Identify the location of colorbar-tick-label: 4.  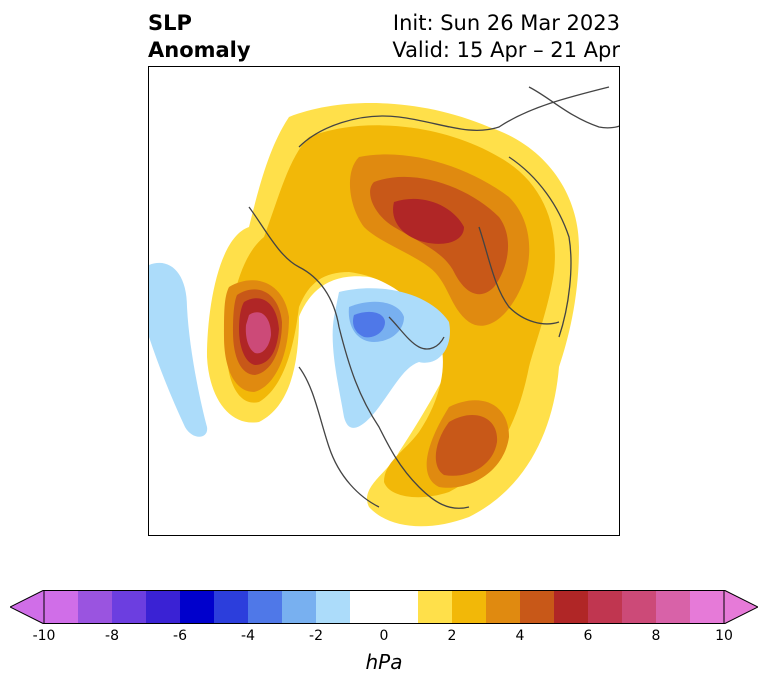
(520, 636).